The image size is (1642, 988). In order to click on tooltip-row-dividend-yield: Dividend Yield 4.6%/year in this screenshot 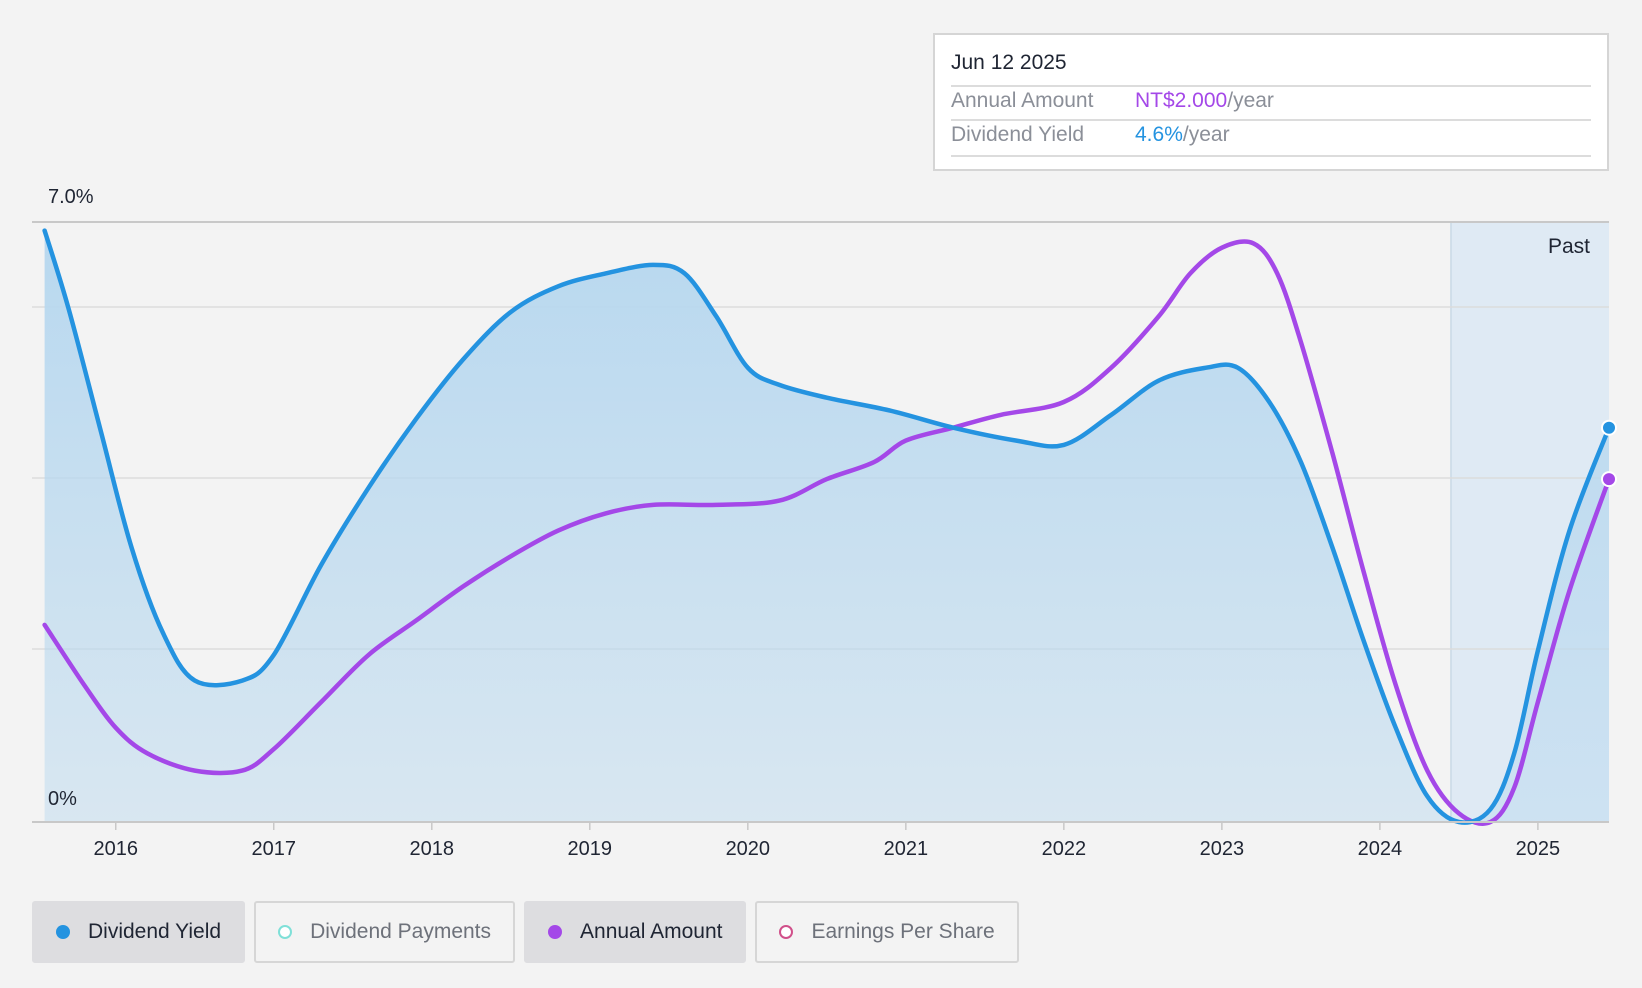, I will do `click(1090, 135)`.